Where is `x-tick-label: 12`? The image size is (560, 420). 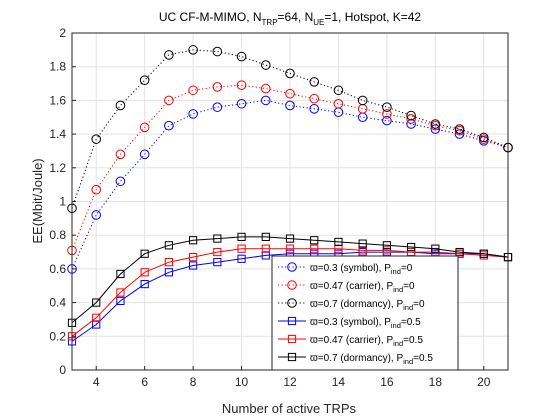 x-tick-label: 12 is located at coordinates (290, 382).